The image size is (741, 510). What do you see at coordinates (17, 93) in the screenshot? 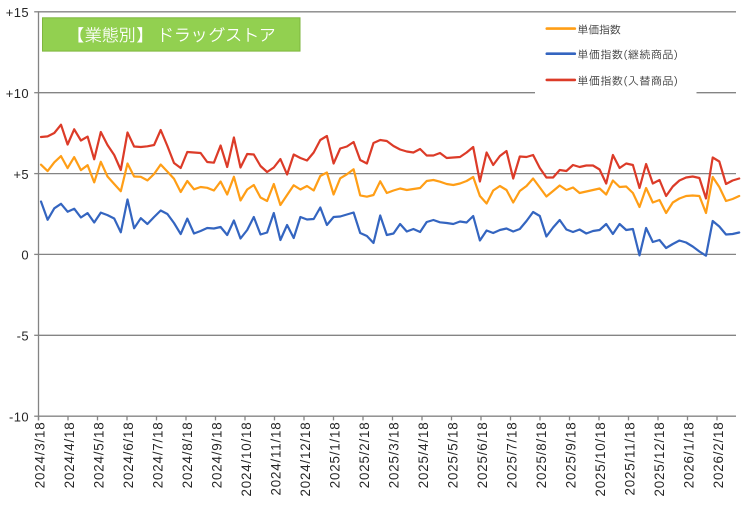
I see `svg-text: +10` at bounding box center [17, 93].